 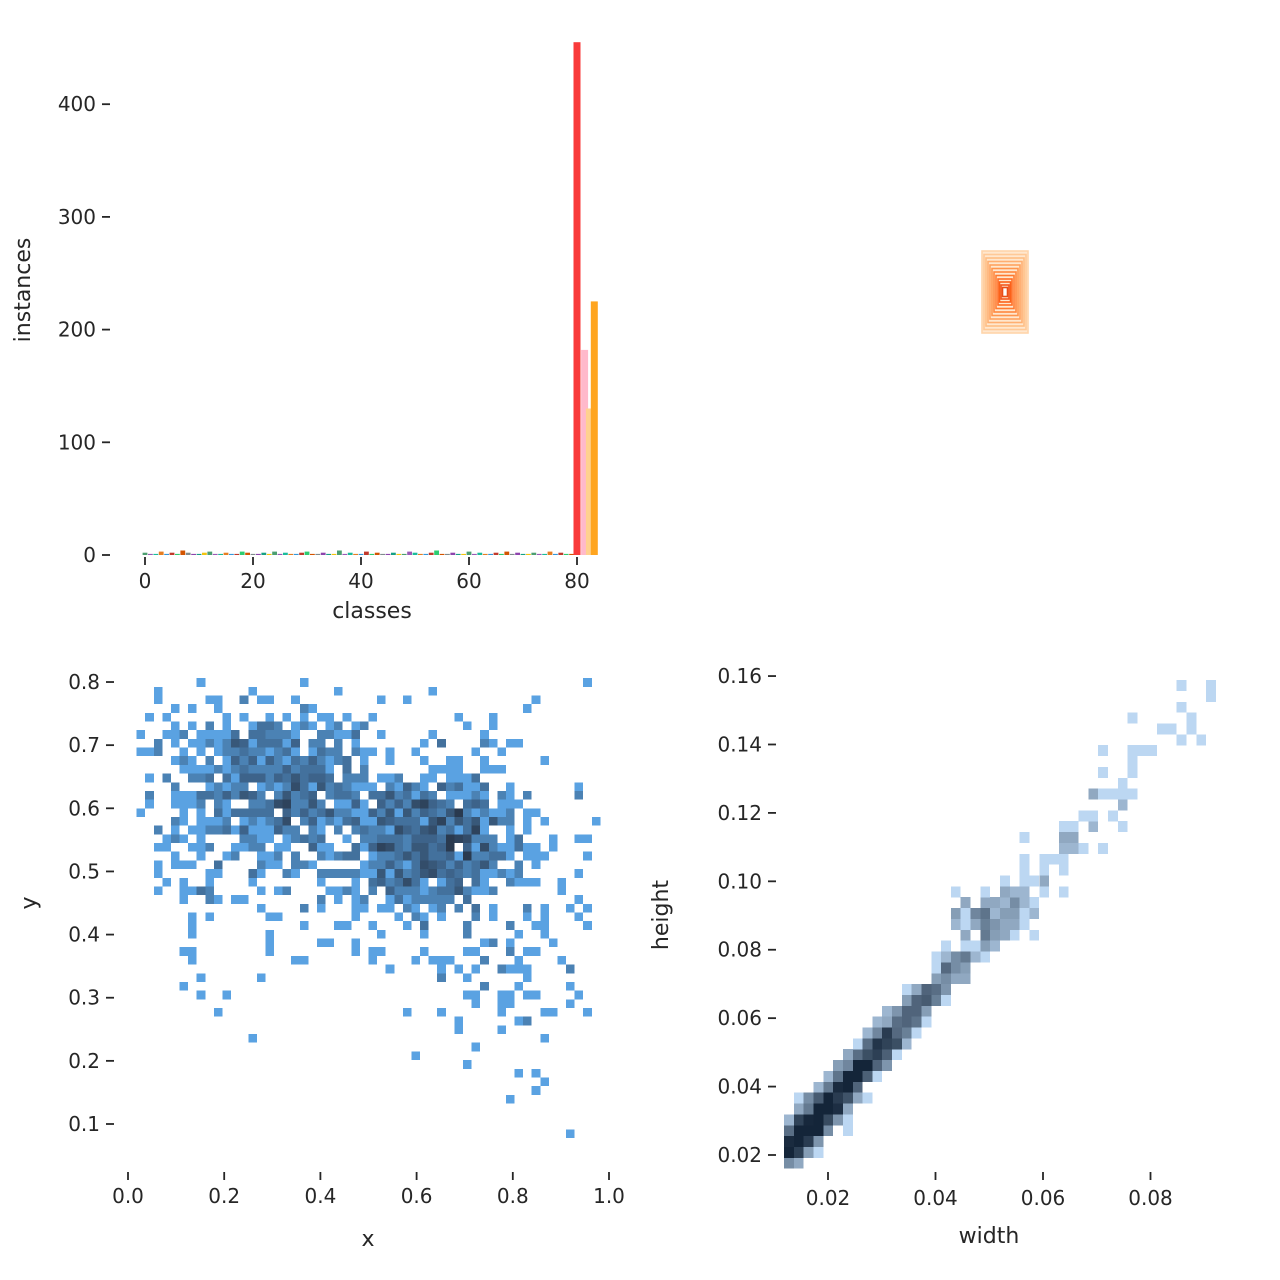 I want to click on tick-label: 0.12, so click(x=739, y=813).